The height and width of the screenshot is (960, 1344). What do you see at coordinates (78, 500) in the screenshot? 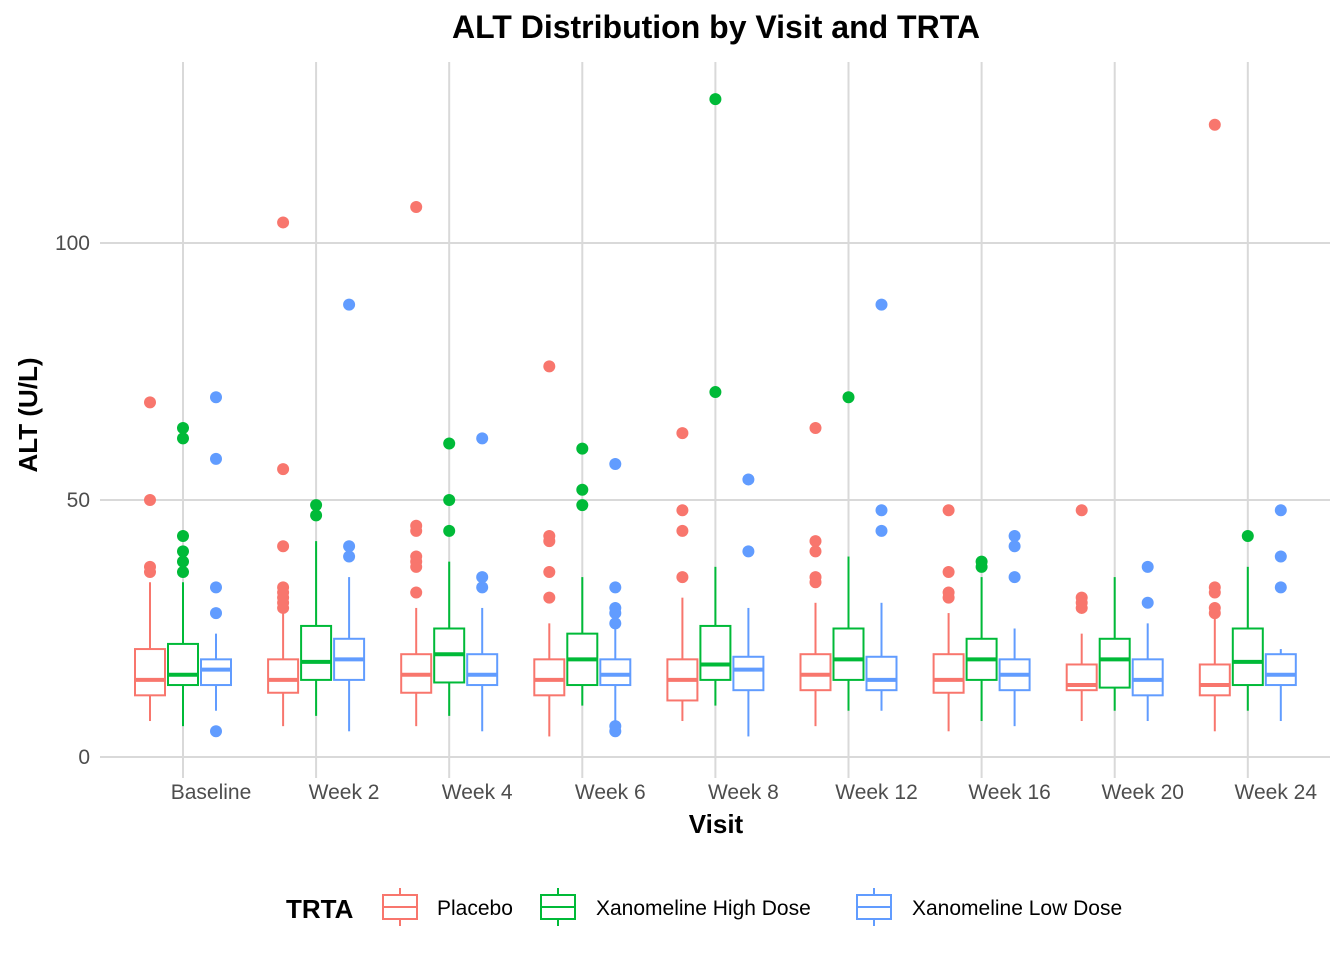
I see `y-tick-label: 50` at bounding box center [78, 500].